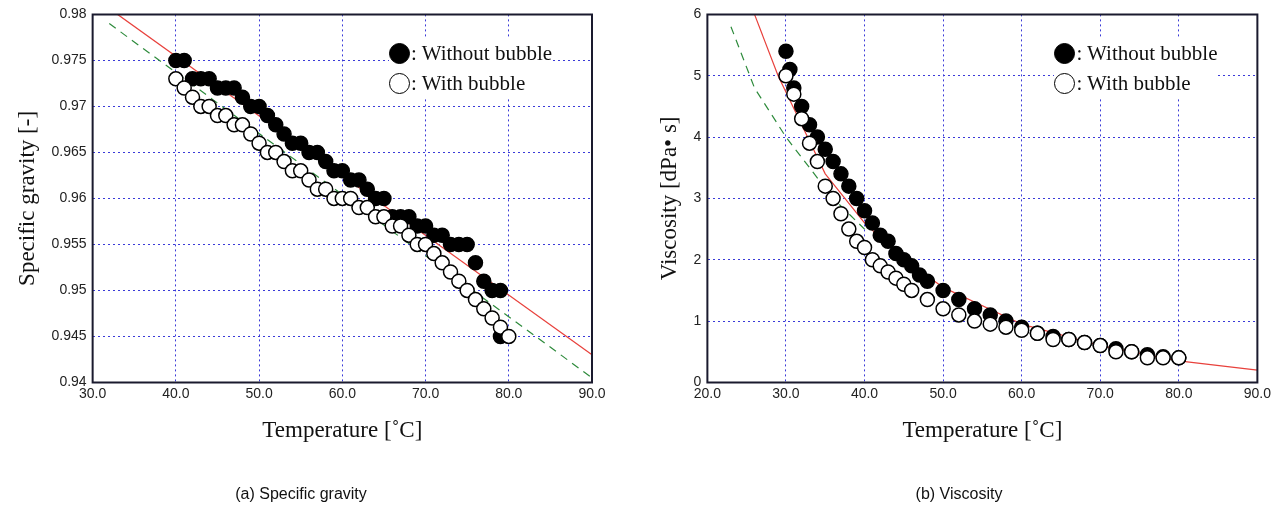  Describe the element at coordinates (26, 198) in the screenshot. I see `y-axis-title: Specific gravity [-]` at that location.